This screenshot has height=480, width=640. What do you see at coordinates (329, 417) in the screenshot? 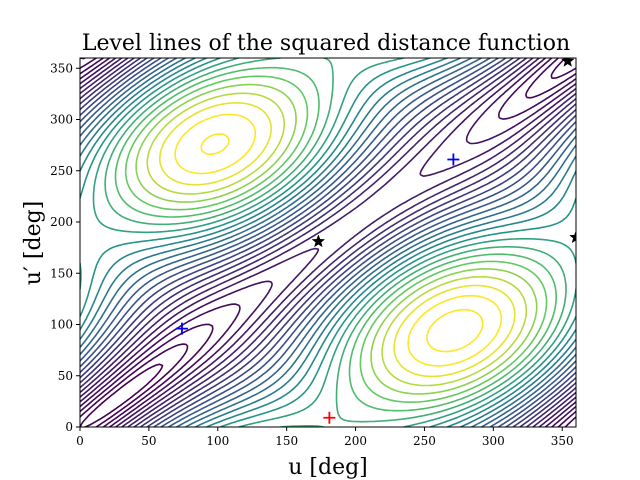
I see `marker-max-bottom` at bounding box center [329, 417].